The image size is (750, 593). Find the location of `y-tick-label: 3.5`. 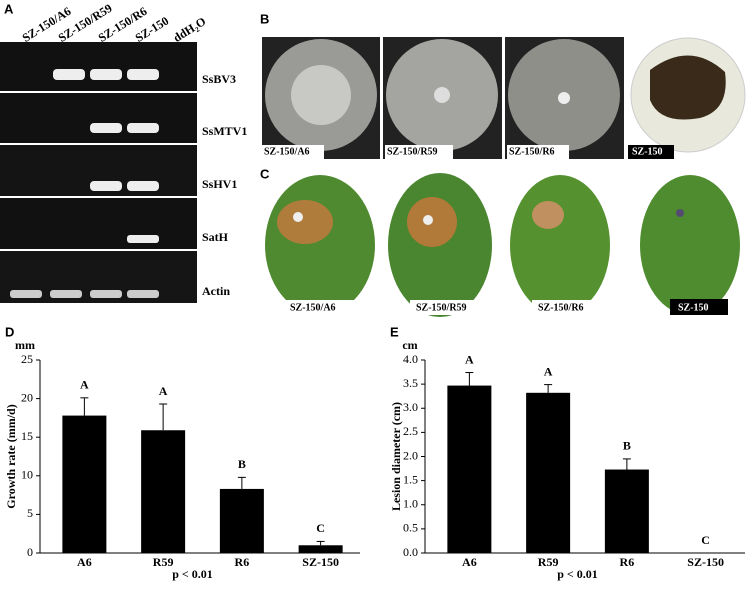

y-tick-label: 3.5 is located at coordinates (410, 383).